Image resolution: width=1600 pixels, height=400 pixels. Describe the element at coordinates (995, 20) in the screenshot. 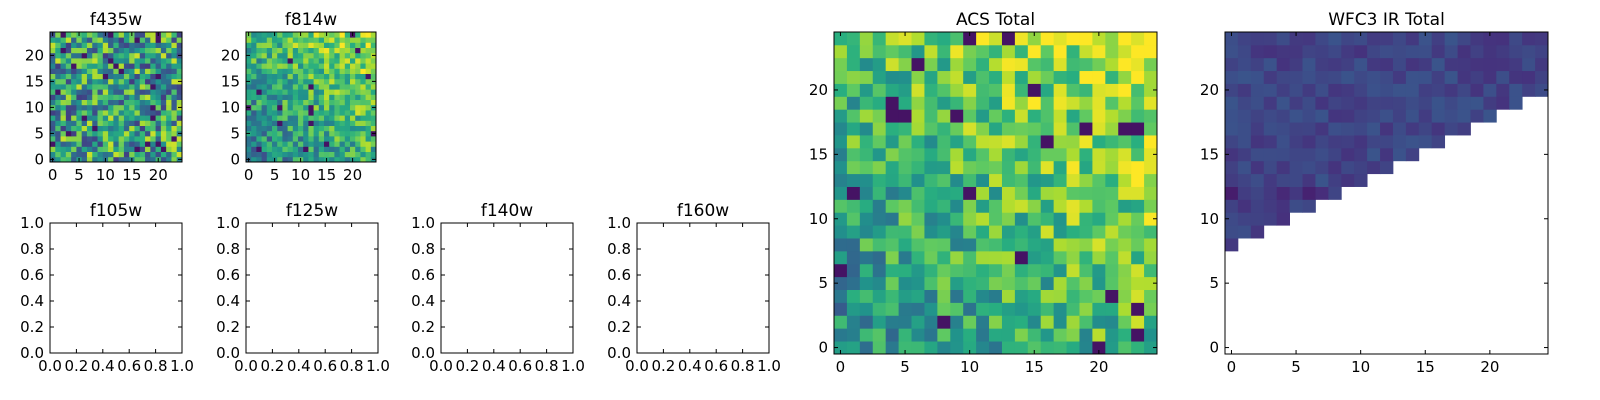

I see `acs-total-title: ACS Total` at that location.